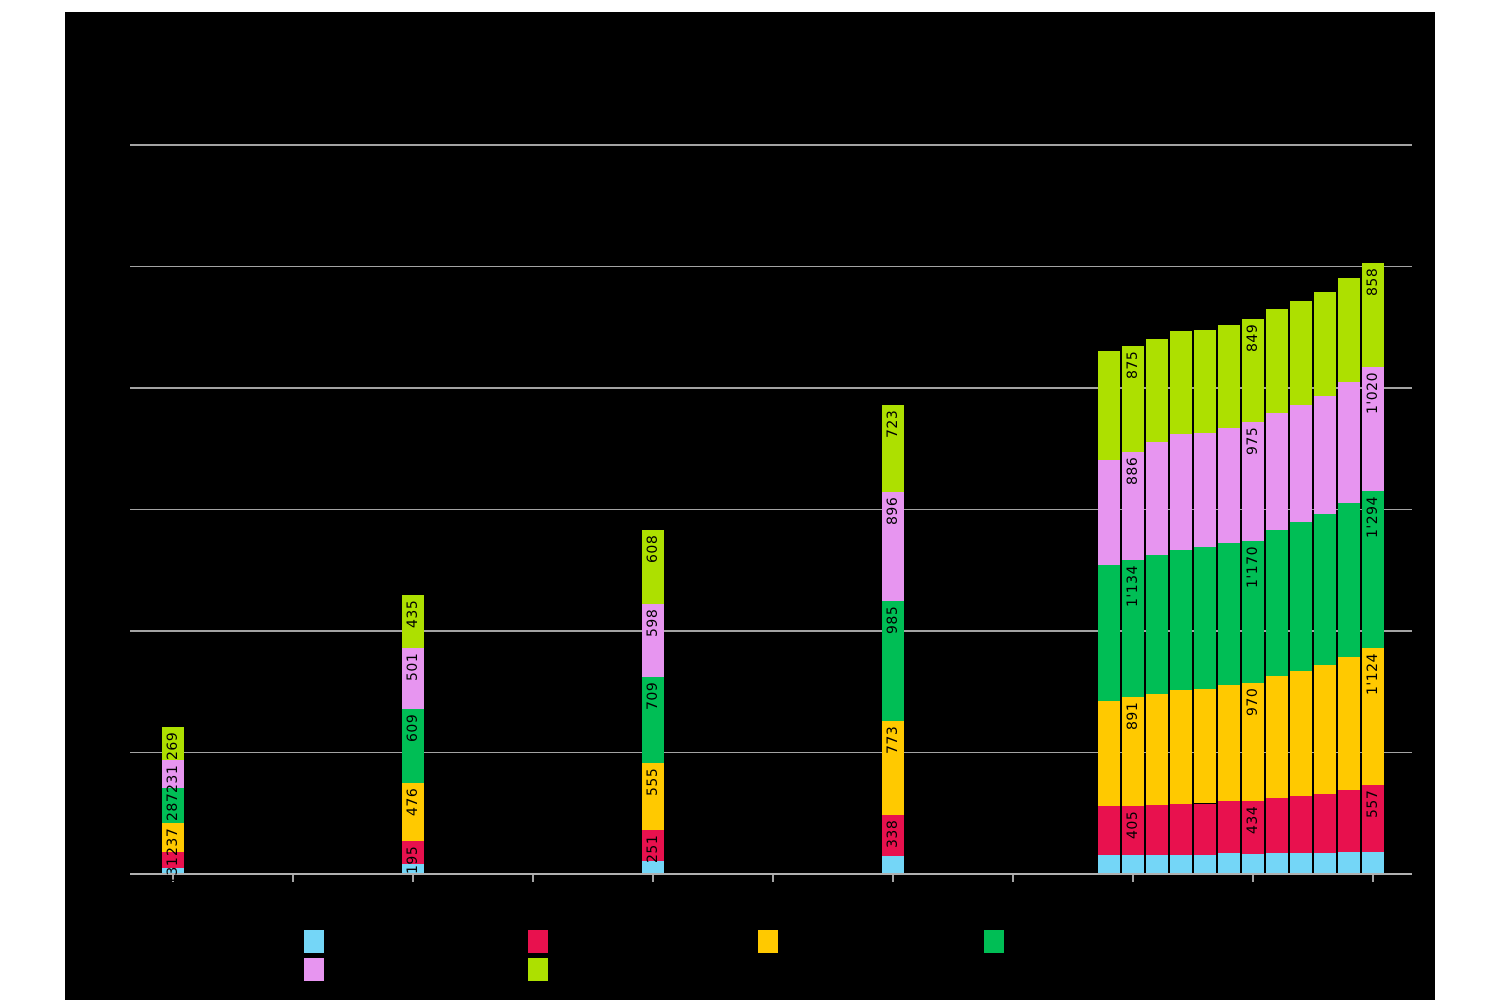 This screenshot has width=1500, height=1000. I want to click on segment-value-label: 886, so click(1133, 470).